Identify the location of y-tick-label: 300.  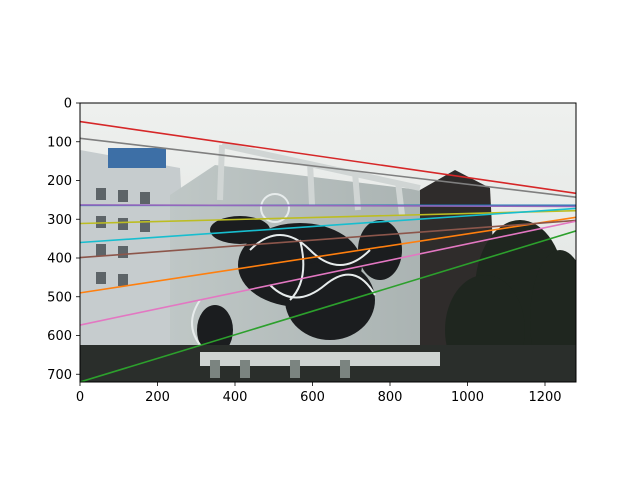
(59, 220).